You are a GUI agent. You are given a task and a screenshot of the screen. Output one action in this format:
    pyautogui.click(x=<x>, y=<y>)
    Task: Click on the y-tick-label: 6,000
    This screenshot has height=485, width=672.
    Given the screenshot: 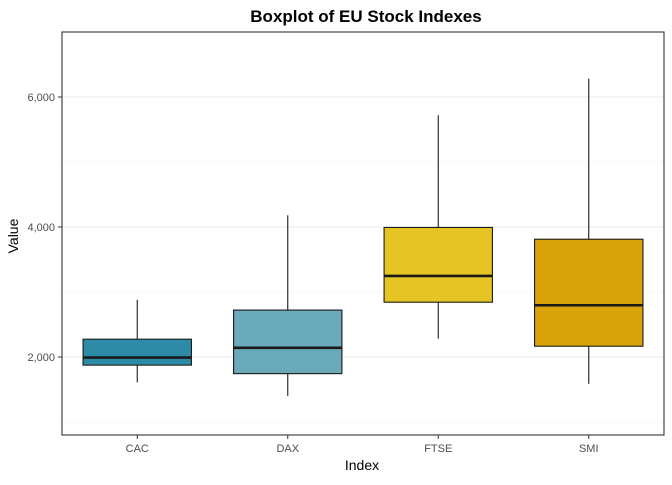 What is the action you would take?
    pyautogui.click(x=41, y=98)
    